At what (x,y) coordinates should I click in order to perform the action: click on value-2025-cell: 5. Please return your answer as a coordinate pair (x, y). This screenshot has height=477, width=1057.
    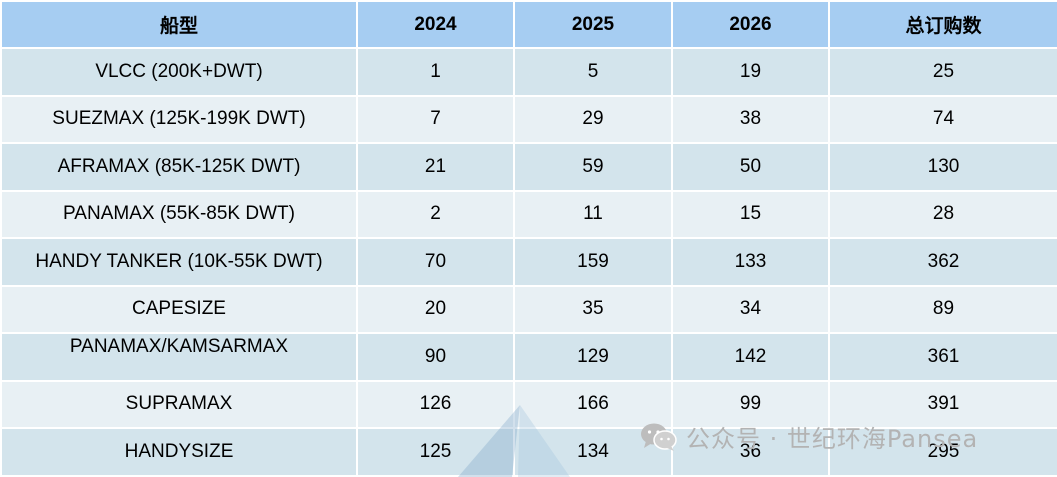
    Looking at the image, I should click on (593, 72).